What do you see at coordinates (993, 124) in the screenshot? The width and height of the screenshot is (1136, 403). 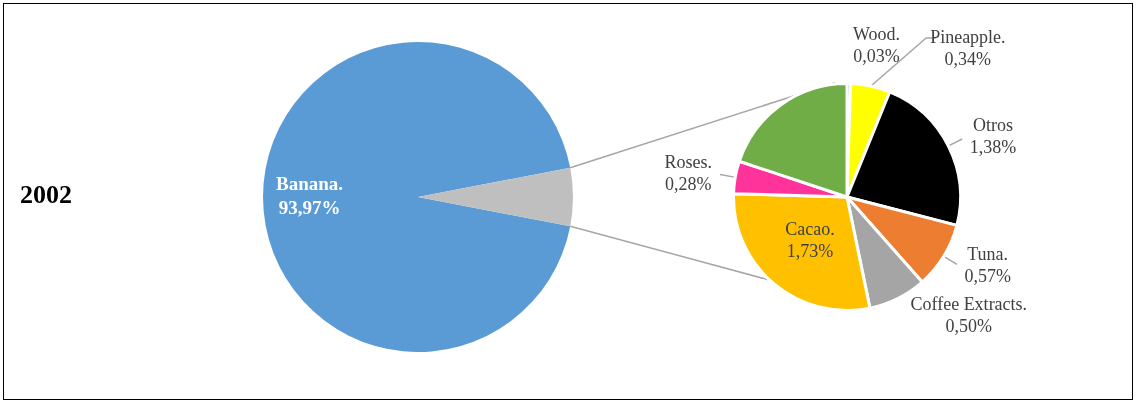 I see `slice-label: Otros` at bounding box center [993, 124].